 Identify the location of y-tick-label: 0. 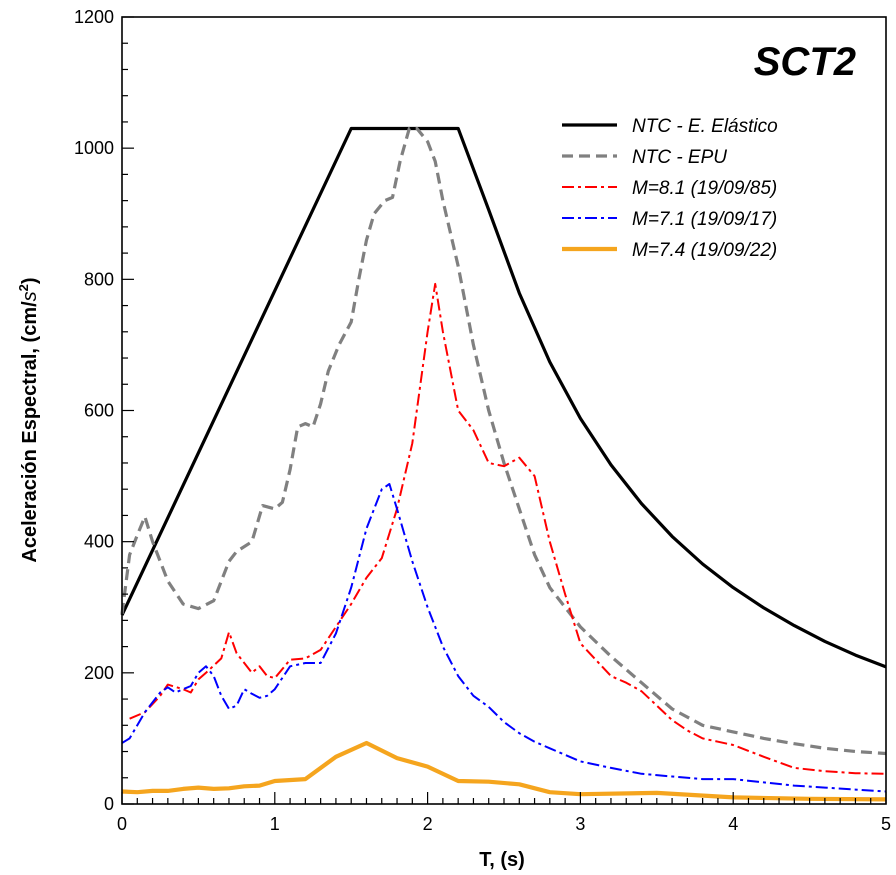
(109, 804).